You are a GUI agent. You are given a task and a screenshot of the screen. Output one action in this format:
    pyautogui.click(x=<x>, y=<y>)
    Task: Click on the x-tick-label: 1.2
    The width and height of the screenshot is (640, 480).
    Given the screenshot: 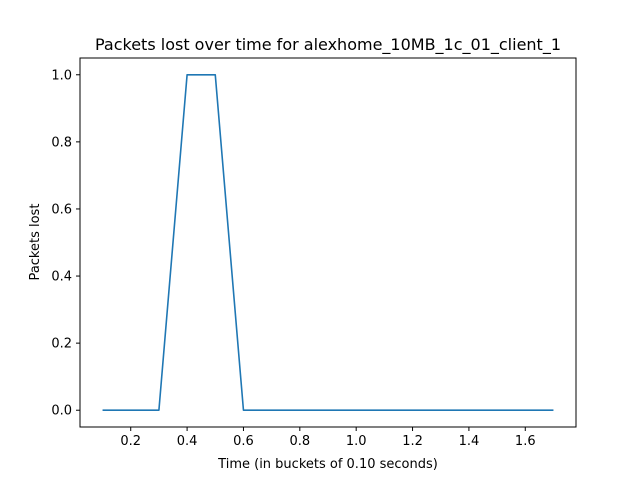 What is the action you would take?
    pyautogui.click(x=412, y=441)
    